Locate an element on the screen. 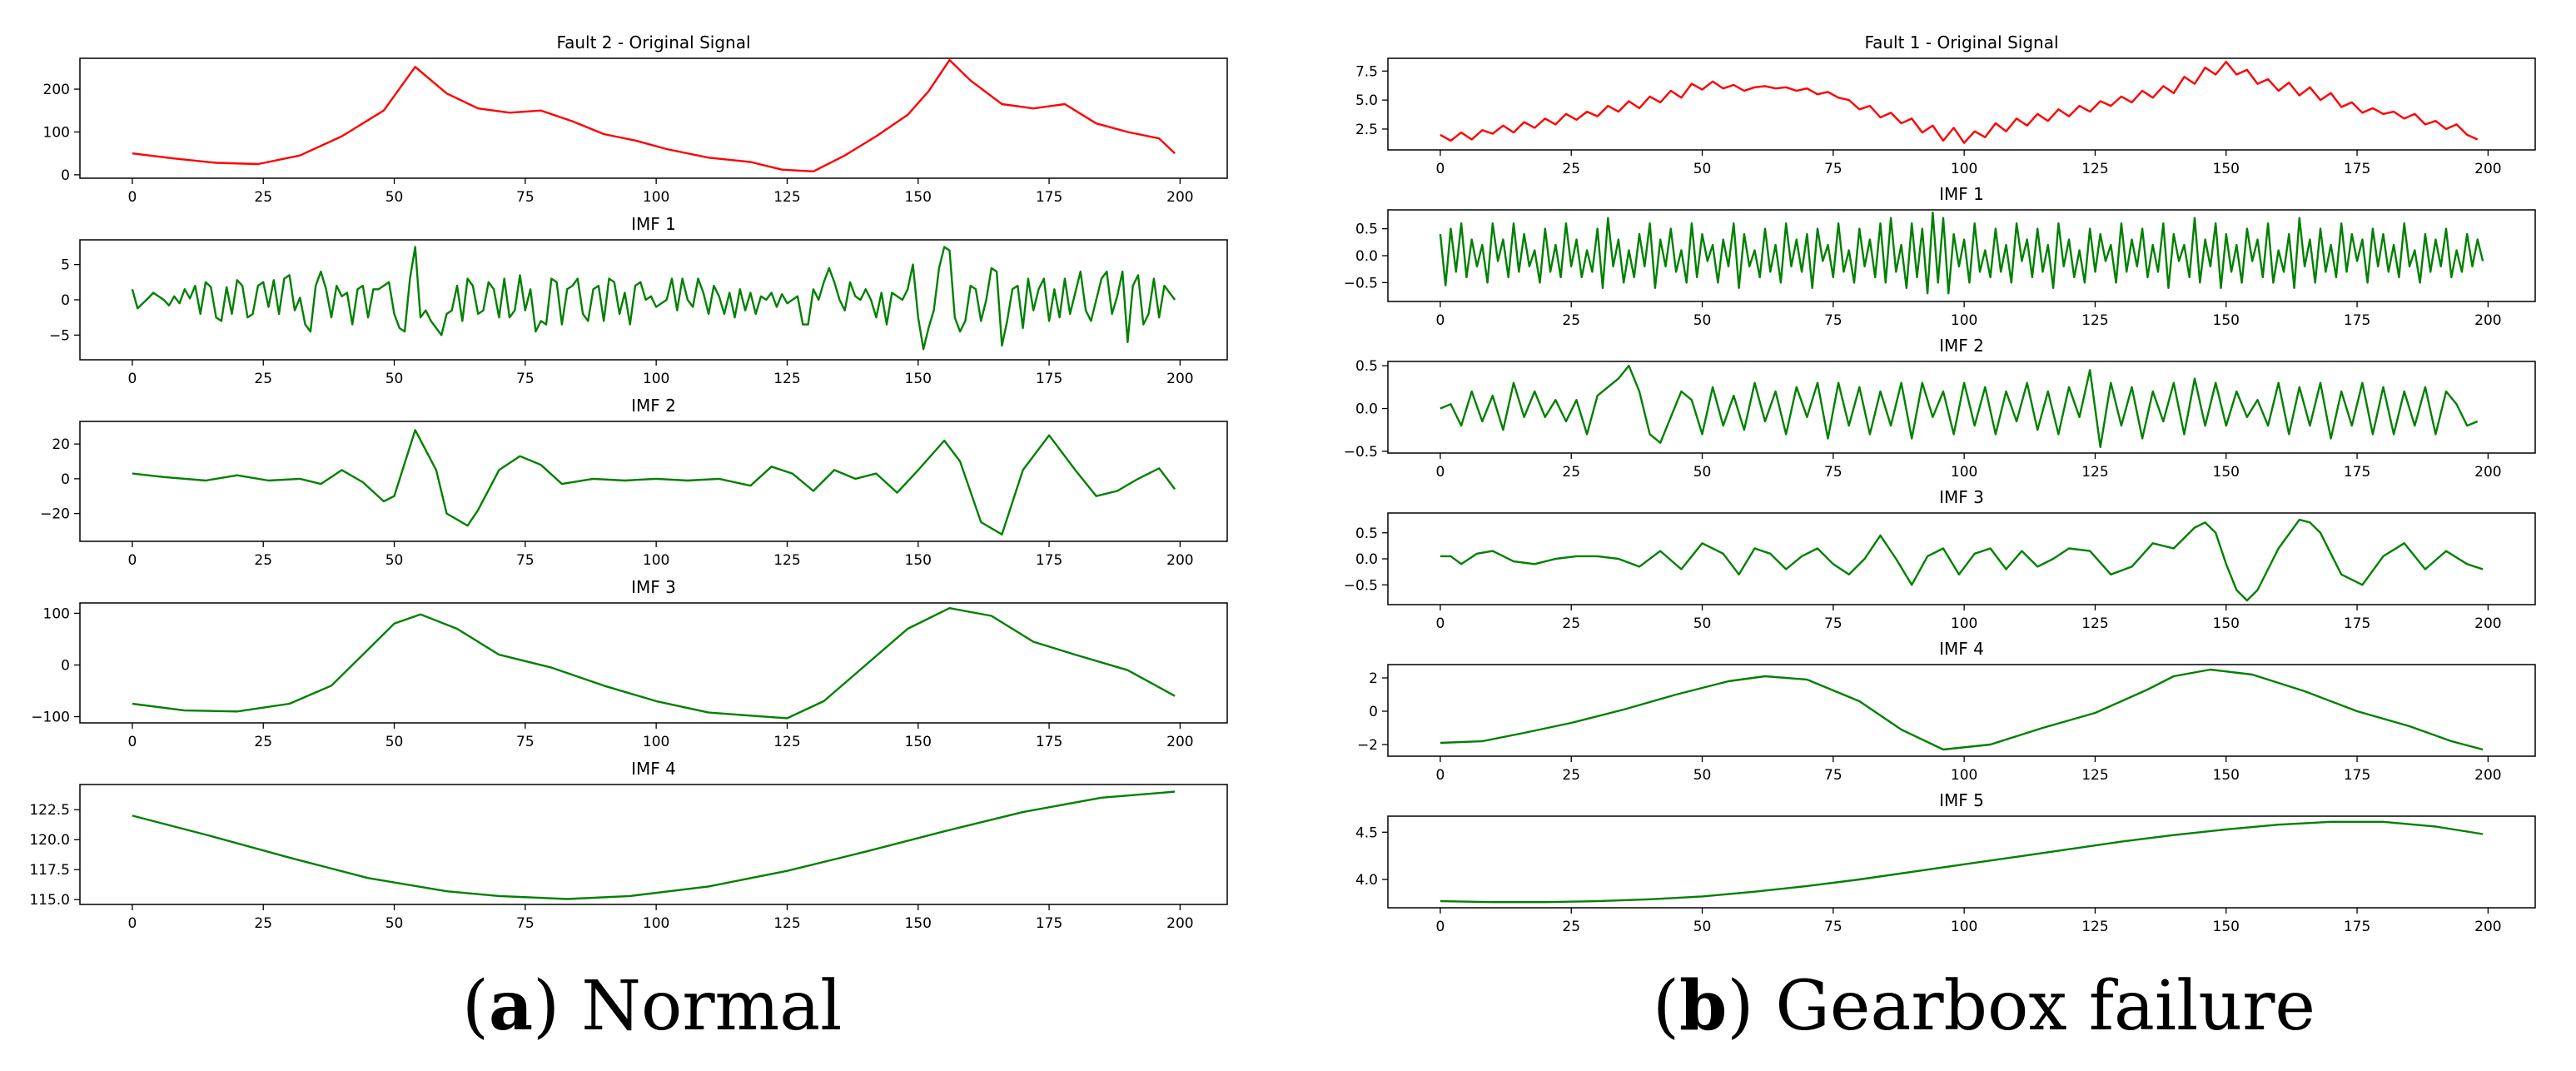  fault-imf5-xtick-label: 175 is located at coordinates (2357, 927).